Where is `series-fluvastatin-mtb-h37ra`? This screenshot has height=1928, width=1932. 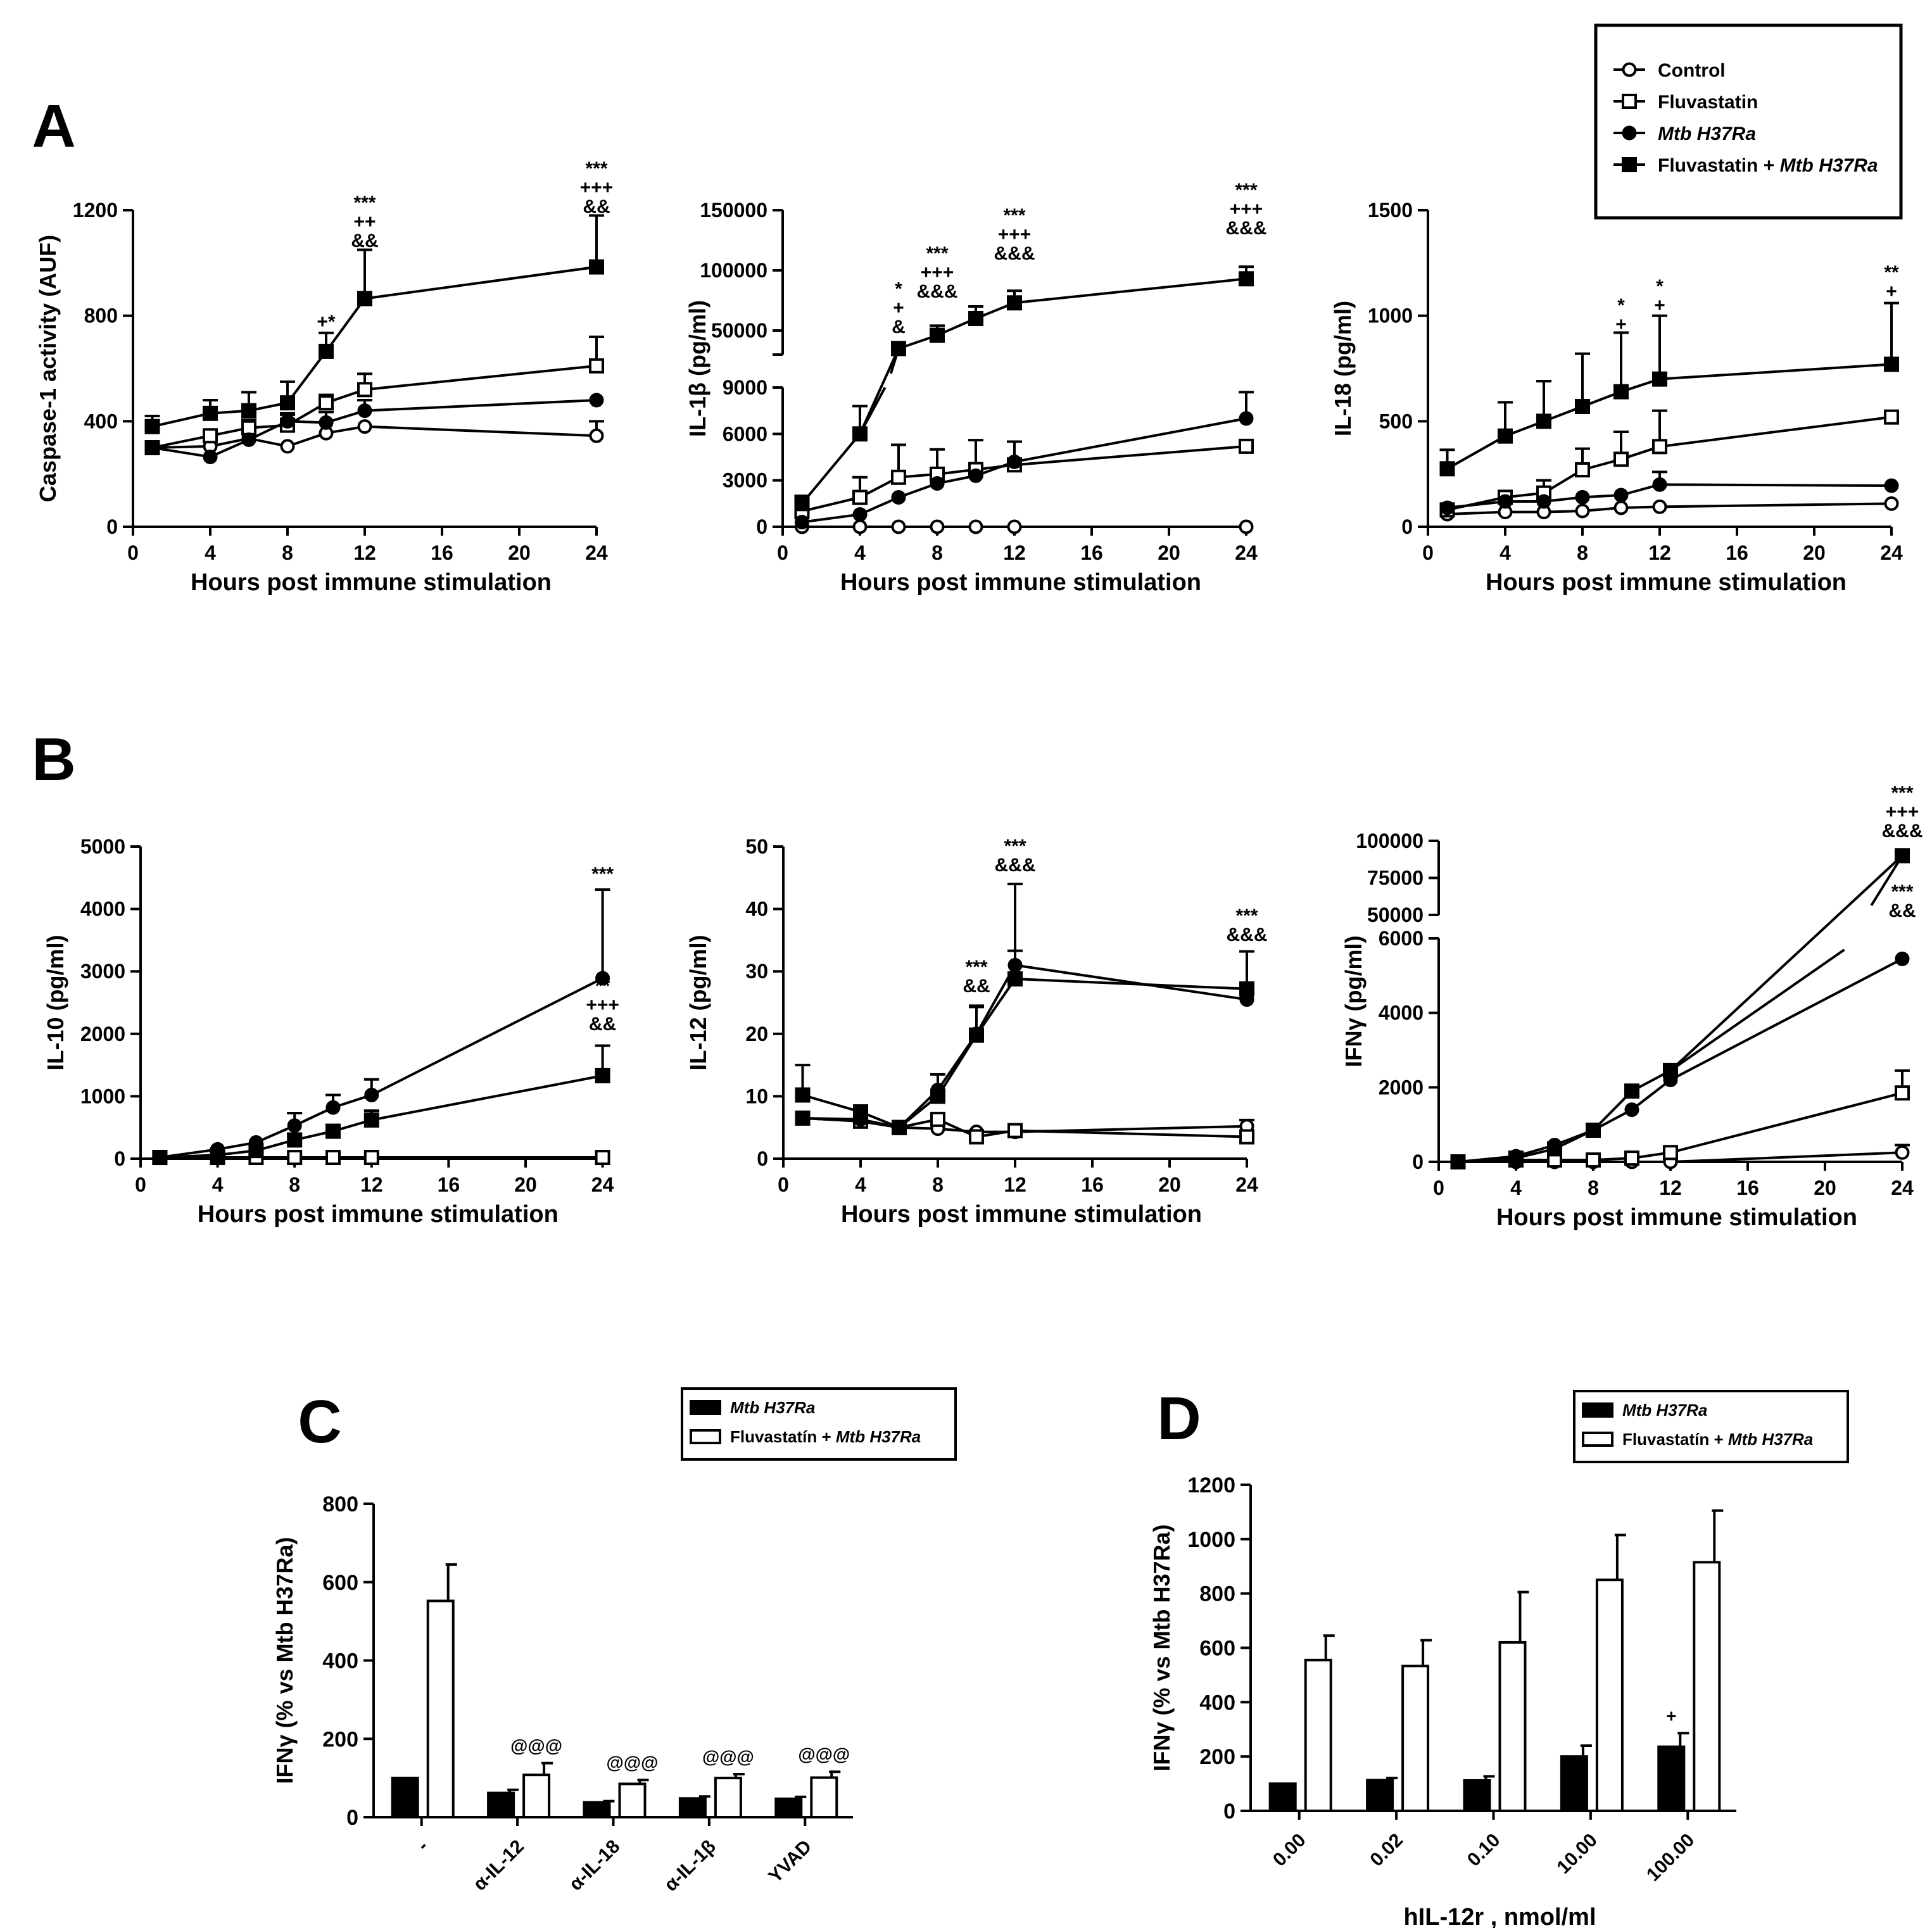
series-fluvastatin-mtb-h37ra is located at coordinates (1680, 1008).